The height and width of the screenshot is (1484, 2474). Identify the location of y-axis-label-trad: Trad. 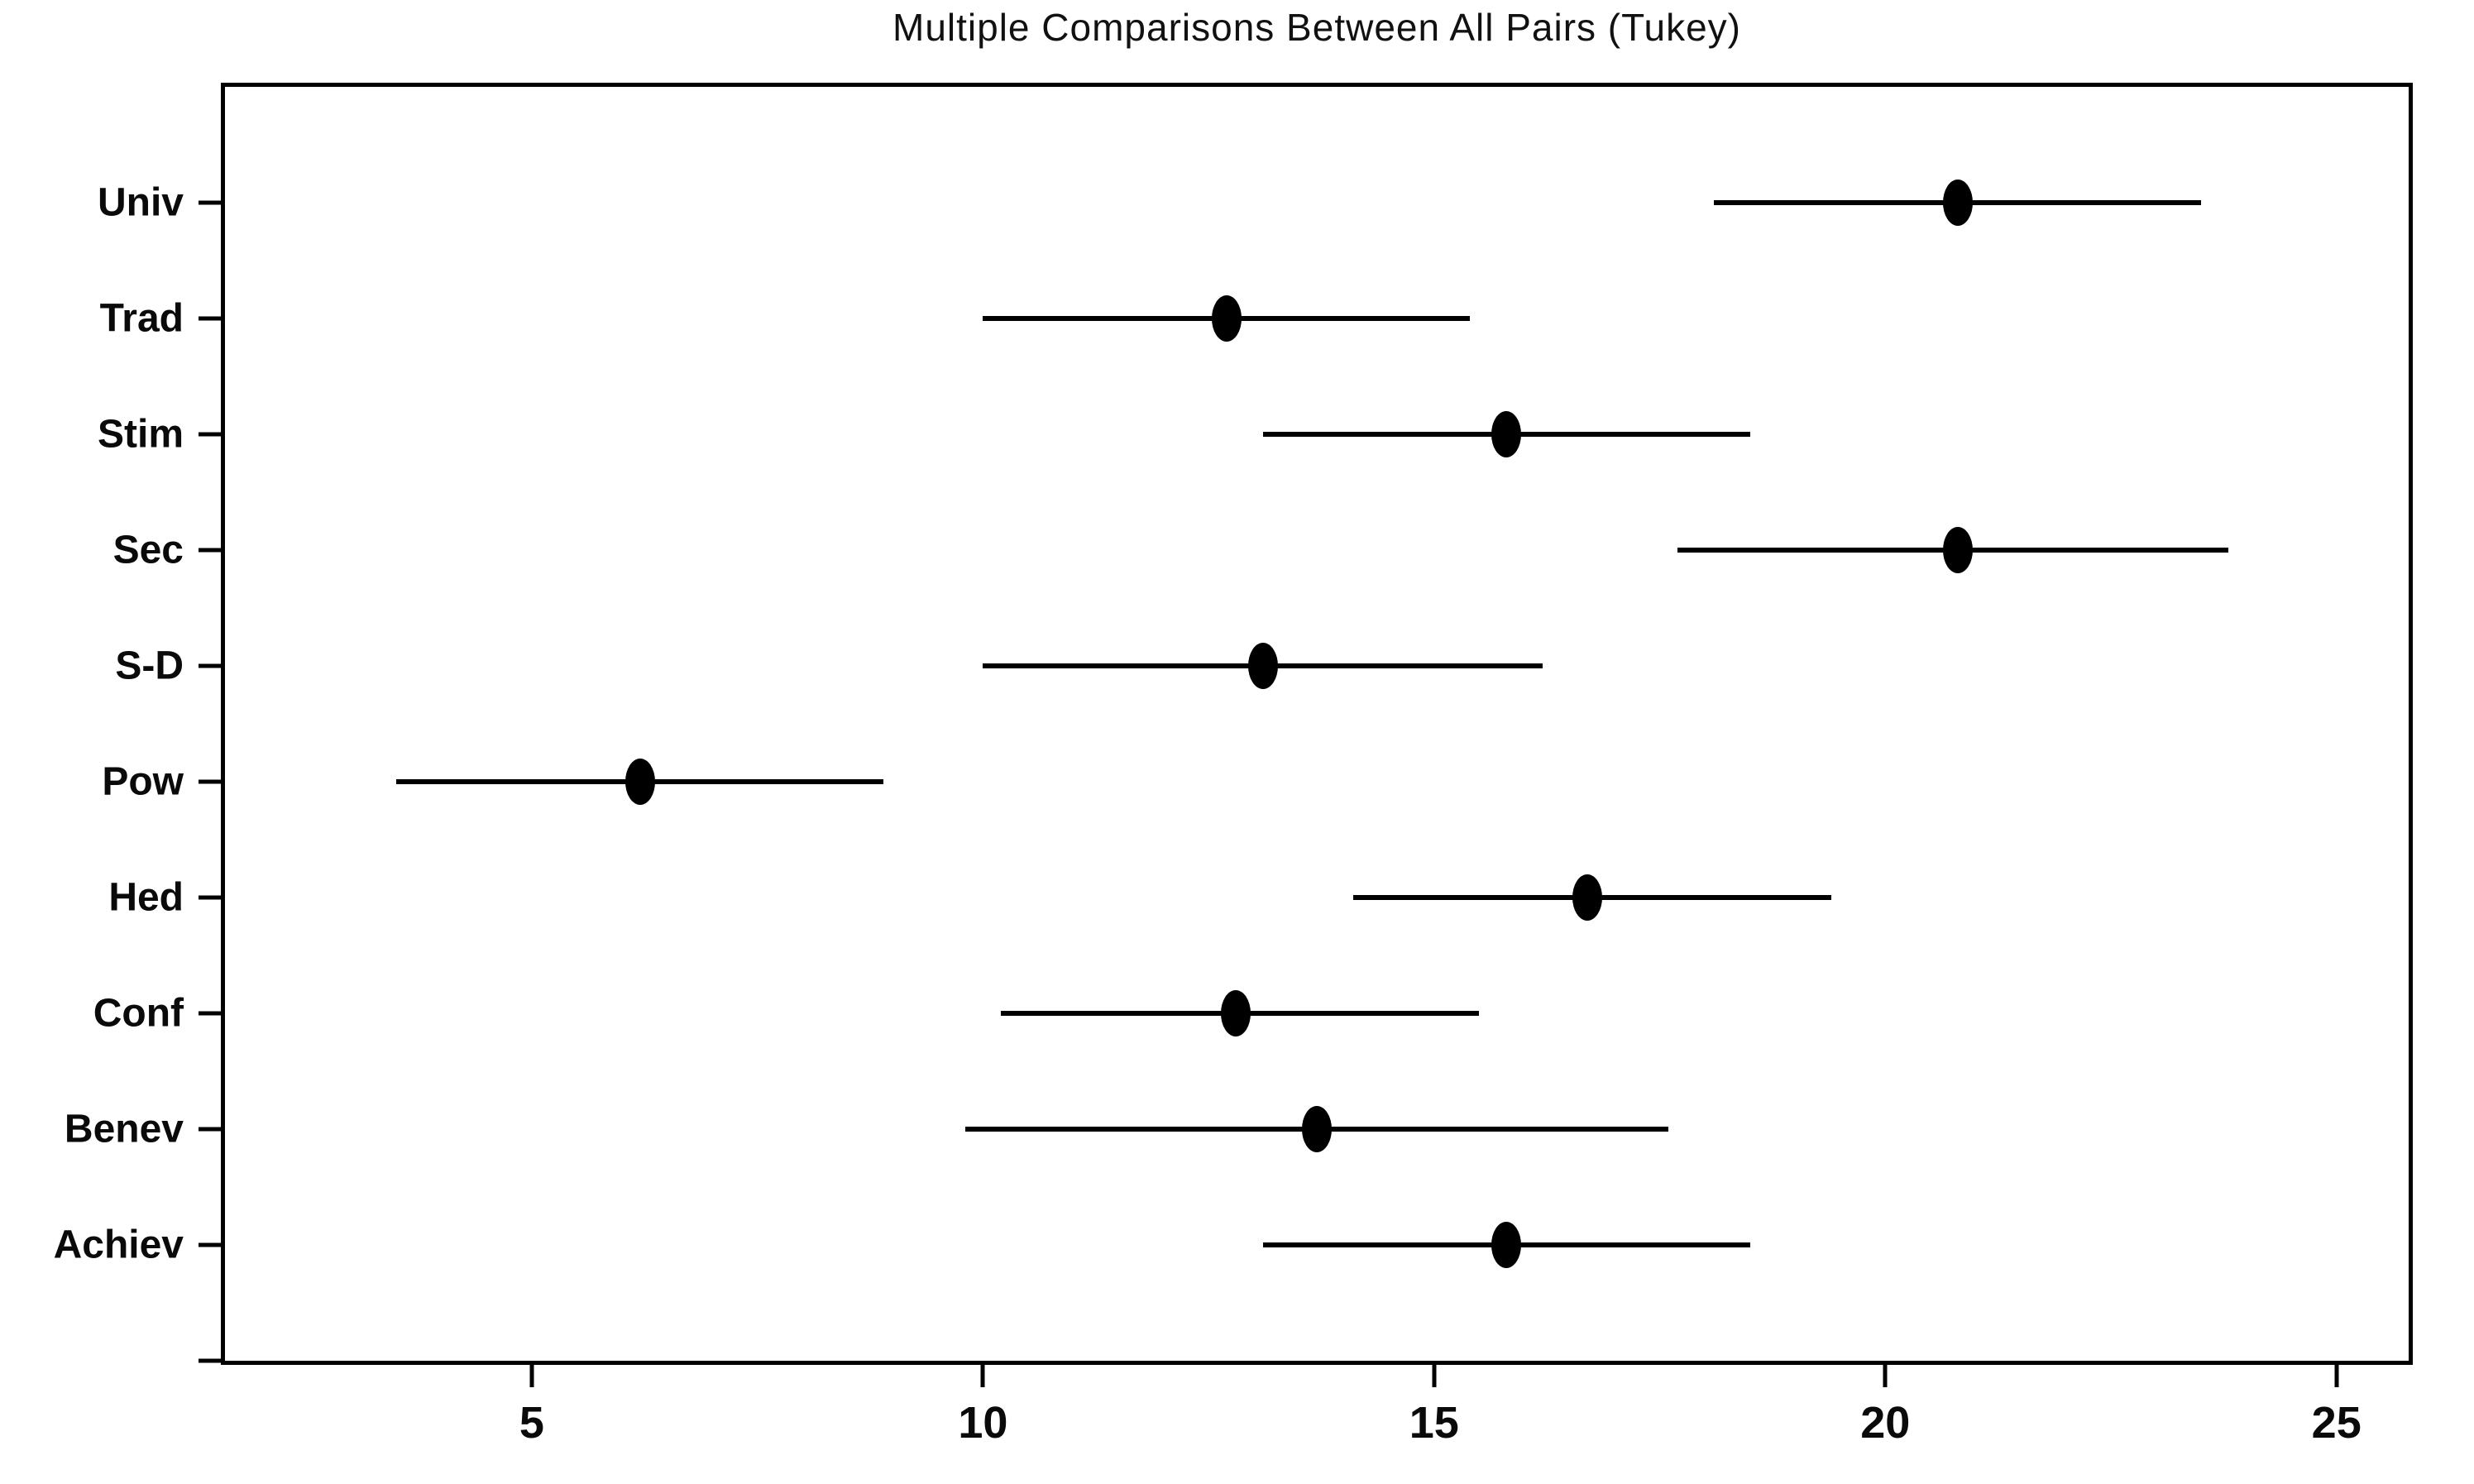
(141, 318).